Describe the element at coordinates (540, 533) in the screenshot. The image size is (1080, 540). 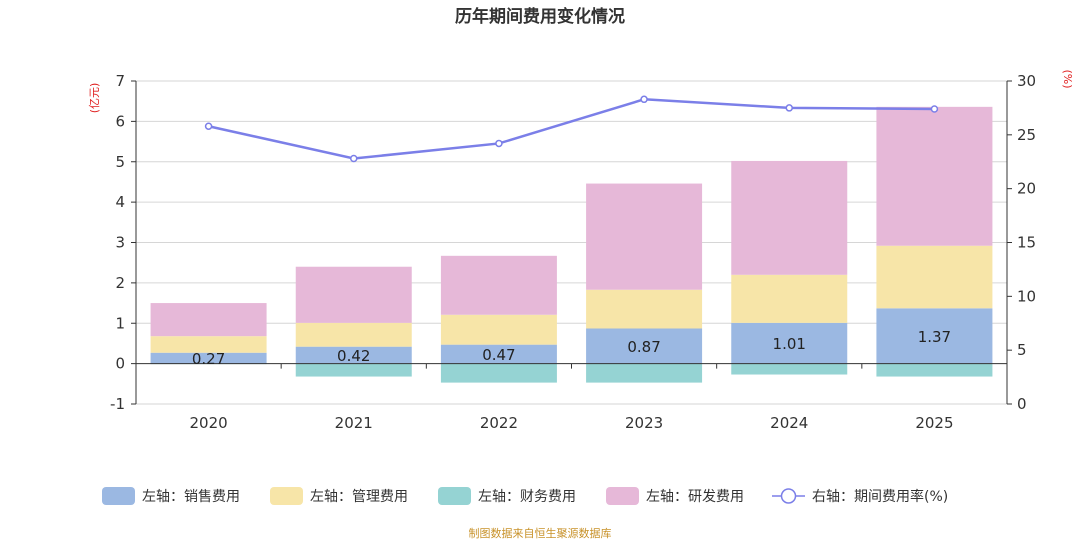
I see `source-note: 制图数据来自恒生聚源数据库` at that location.